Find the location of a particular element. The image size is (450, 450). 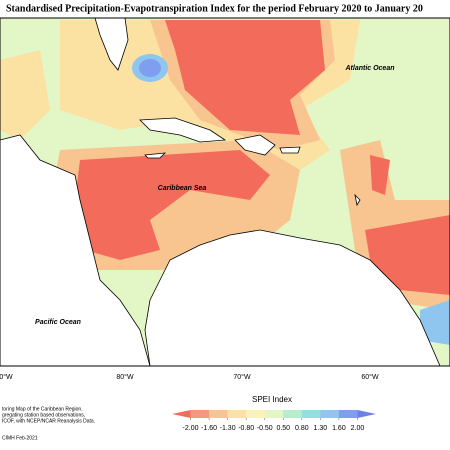

legend-tick-label: -0.50 is located at coordinates (265, 428).